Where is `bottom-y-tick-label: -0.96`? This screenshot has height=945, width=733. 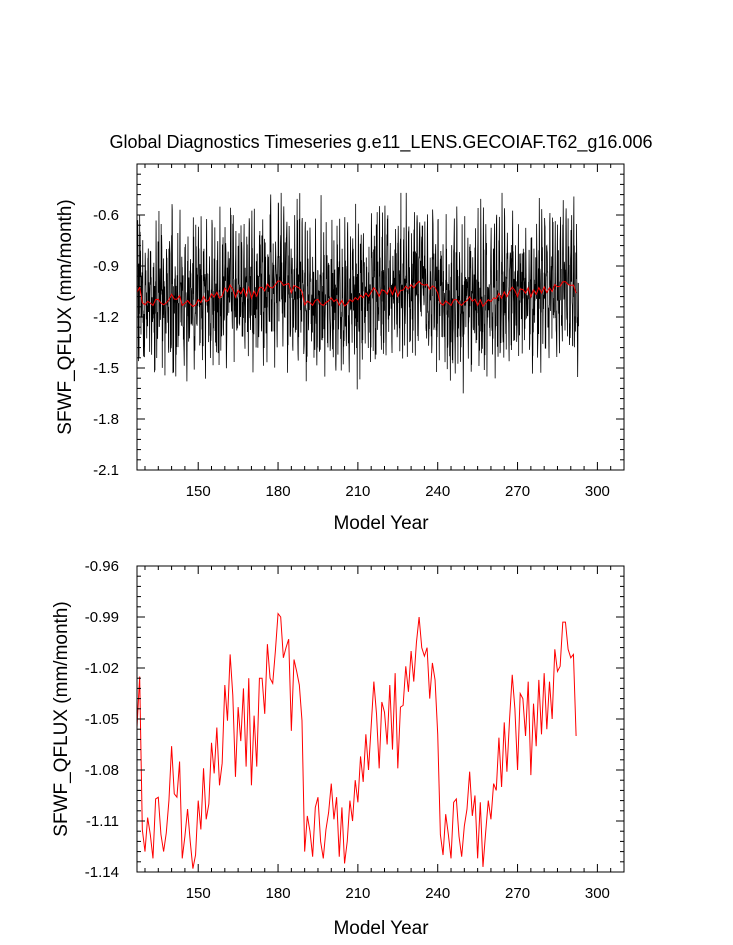
bottom-y-tick-label: -0.96 is located at coordinates (102, 566).